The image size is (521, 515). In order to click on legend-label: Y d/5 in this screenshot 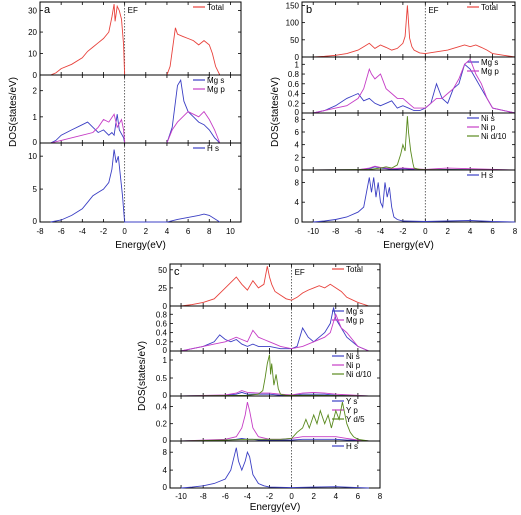, I will do `click(355, 419)`.